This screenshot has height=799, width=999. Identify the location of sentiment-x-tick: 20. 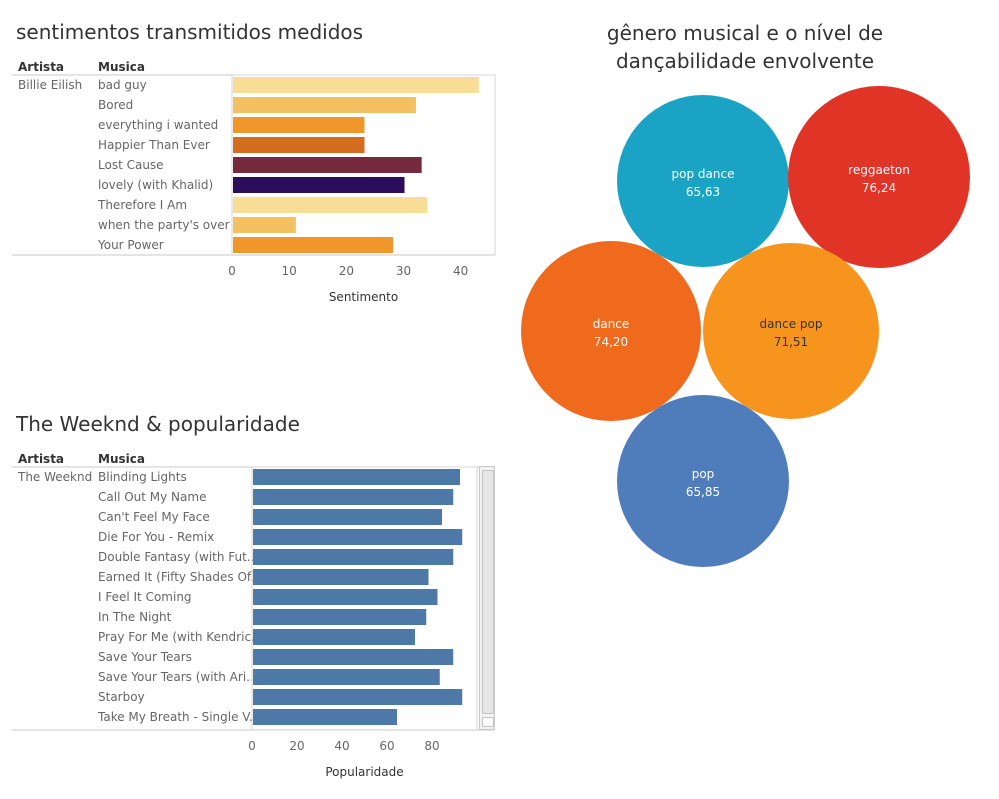
(346, 271).